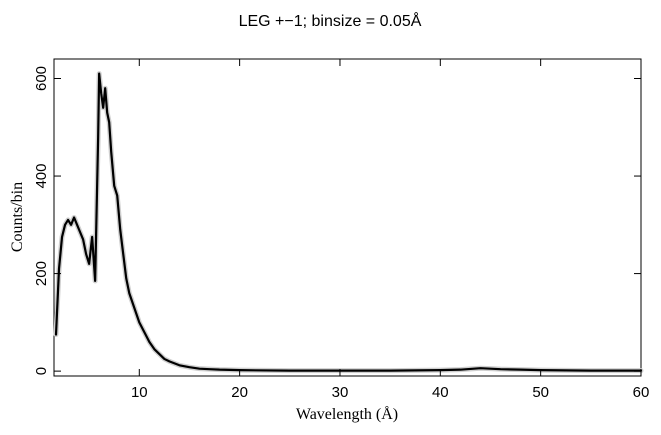 This screenshot has width=661, height=435. What do you see at coordinates (239, 392) in the screenshot?
I see `x-tick-label: 20` at bounding box center [239, 392].